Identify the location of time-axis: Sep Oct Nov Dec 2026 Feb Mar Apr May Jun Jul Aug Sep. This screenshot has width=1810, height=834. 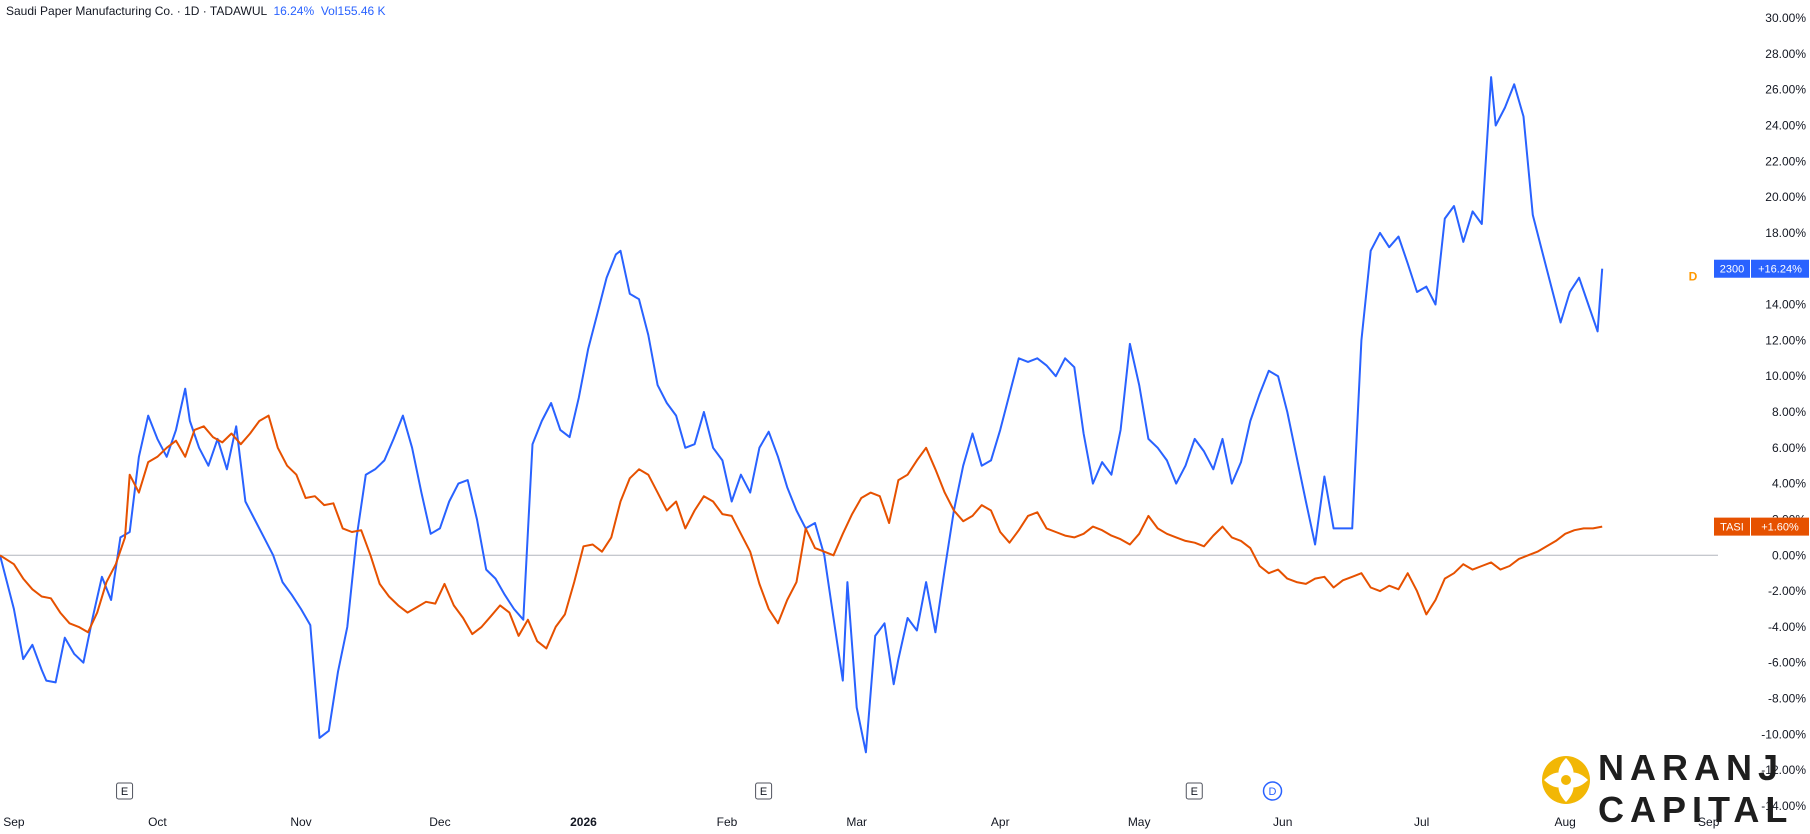
(861, 822).